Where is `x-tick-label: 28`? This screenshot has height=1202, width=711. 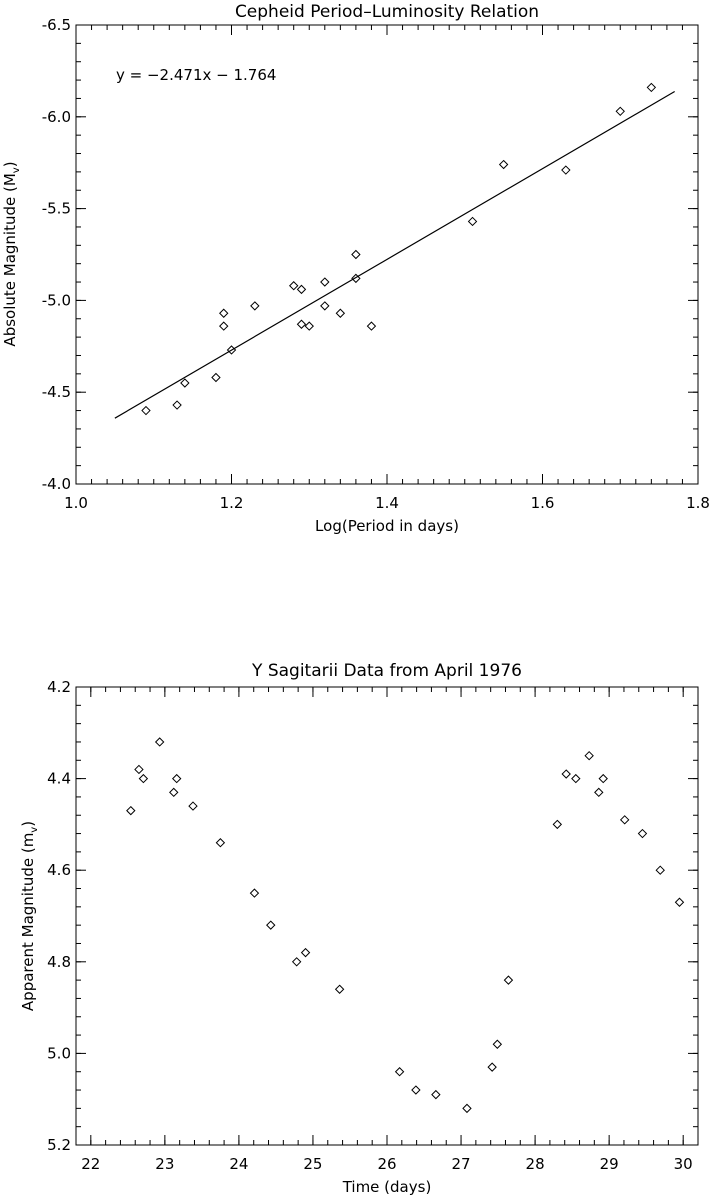 x-tick-label: 28 is located at coordinates (535, 1164).